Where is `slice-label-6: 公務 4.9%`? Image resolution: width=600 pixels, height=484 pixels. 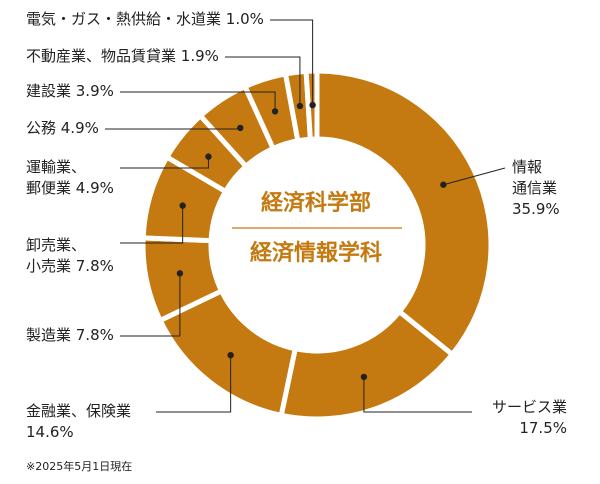 slice-label-6: 公務 4.9% is located at coordinates (62, 128).